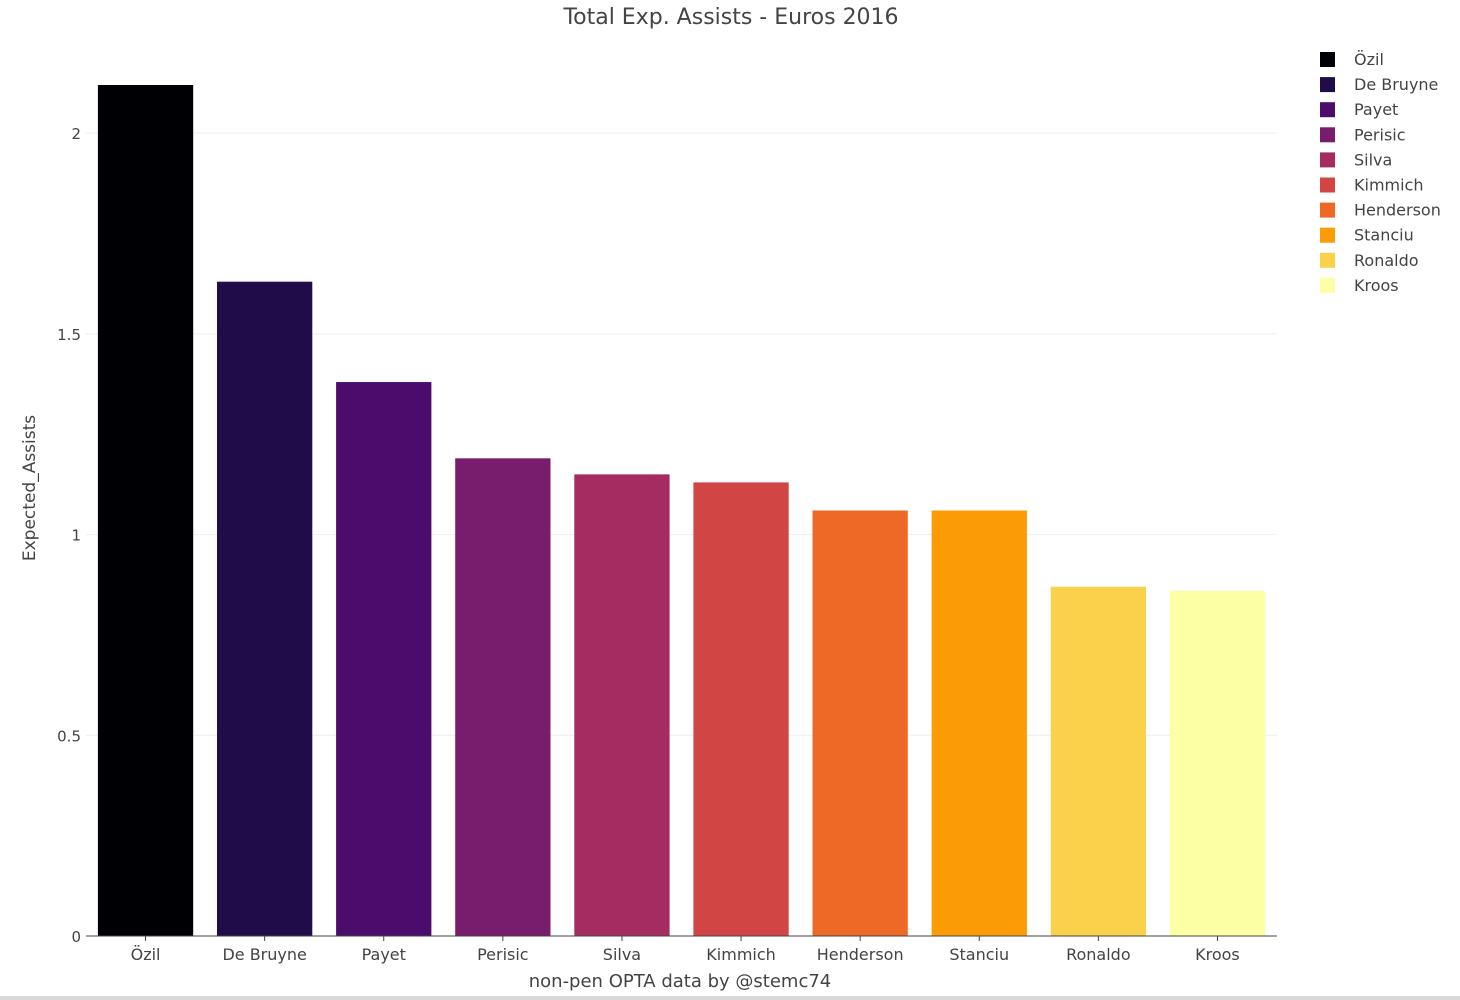  What do you see at coordinates (69, 736) in the screenshot?
I see `y-tick-label: 0.5` at bounding box center [69, 736].